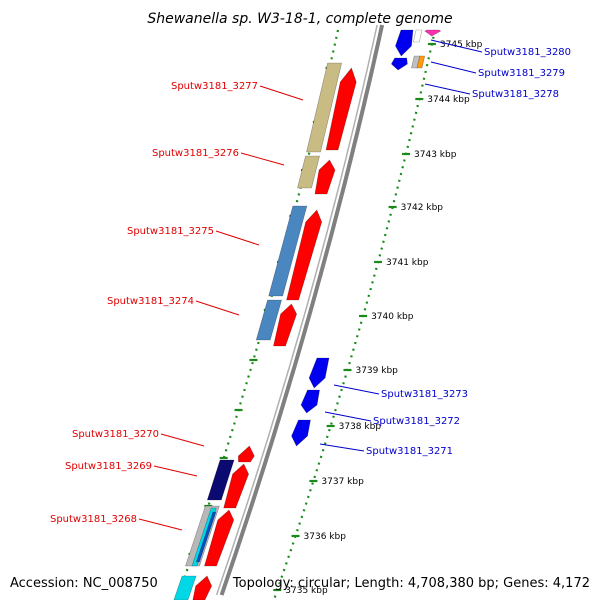 The width and height of the screenshot is (600, 600). What do you see at coordinates (195, 153) in the screenshot?
I see `forward-gene-label: Sputw3181_3276` at bounding box center [195, 153].